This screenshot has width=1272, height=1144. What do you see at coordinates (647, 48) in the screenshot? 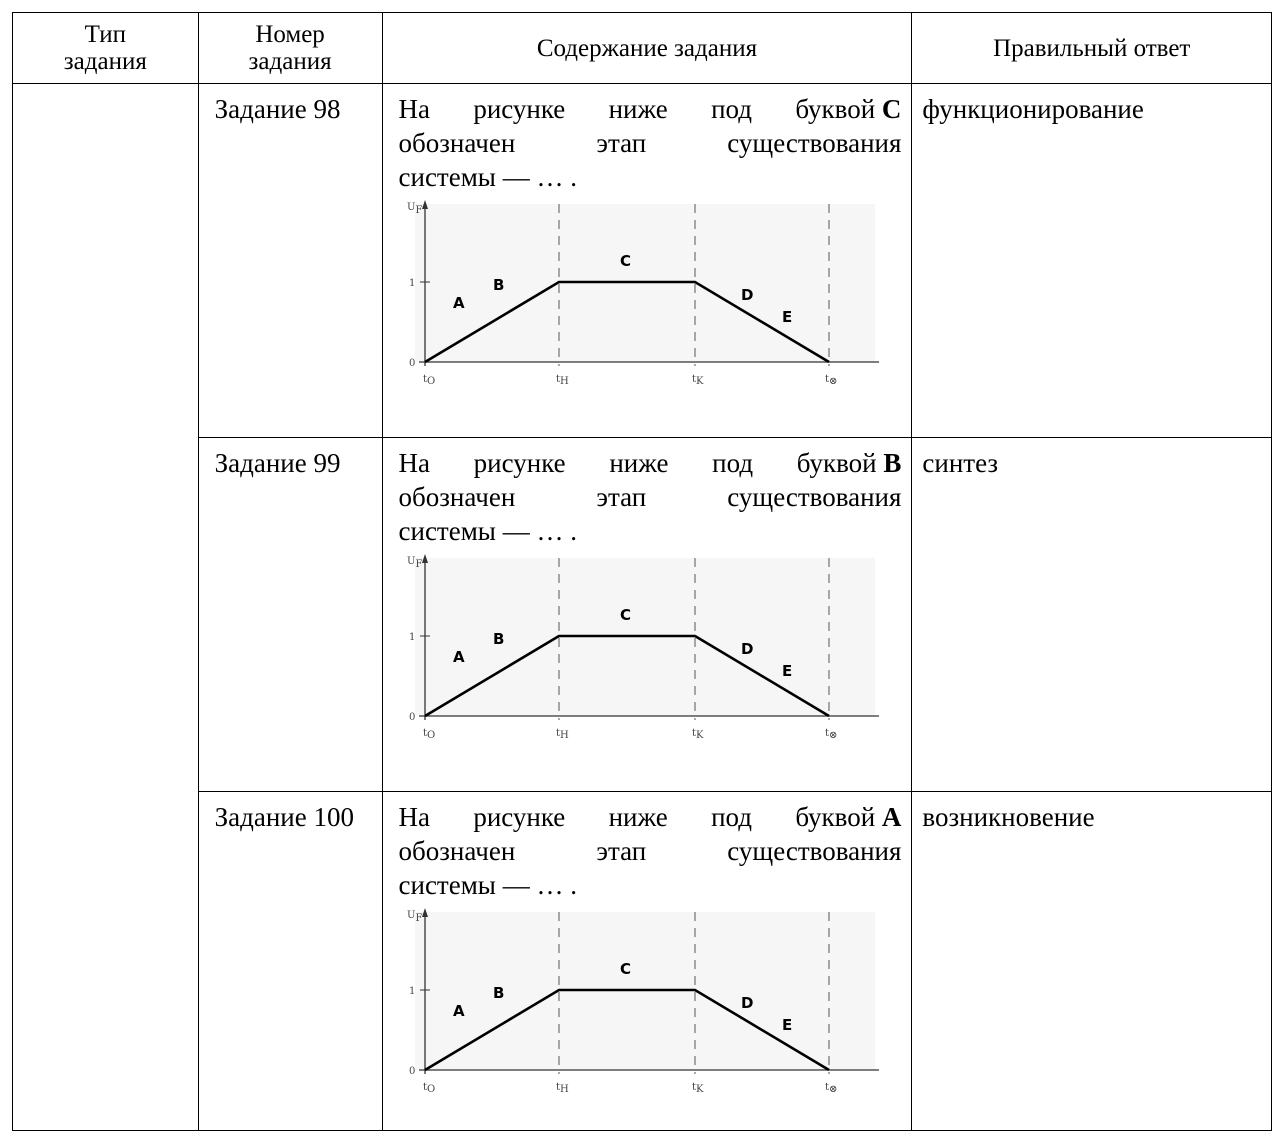
I see `header-content: Содержание задания` at bounding box center [647, 48].